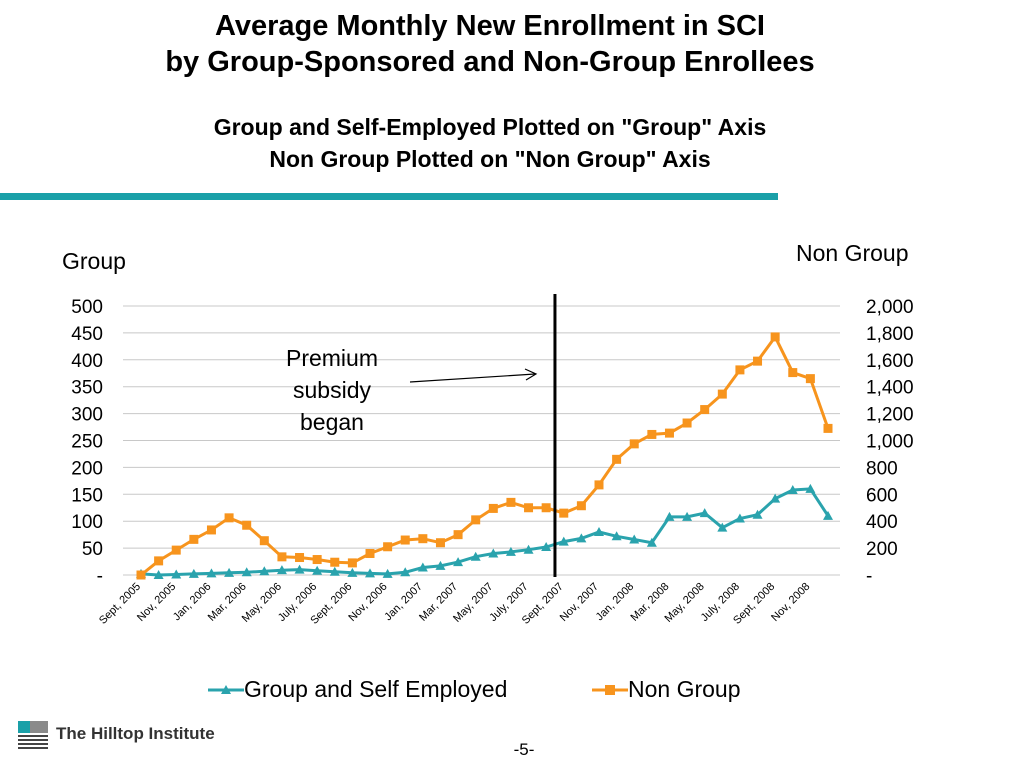 The width and height of the screenshot is (1024, 768). What do you see at coordinates (882, 495) in the screenshot?
I see `right-tick-label: 600` at bounding box center [882, 495].